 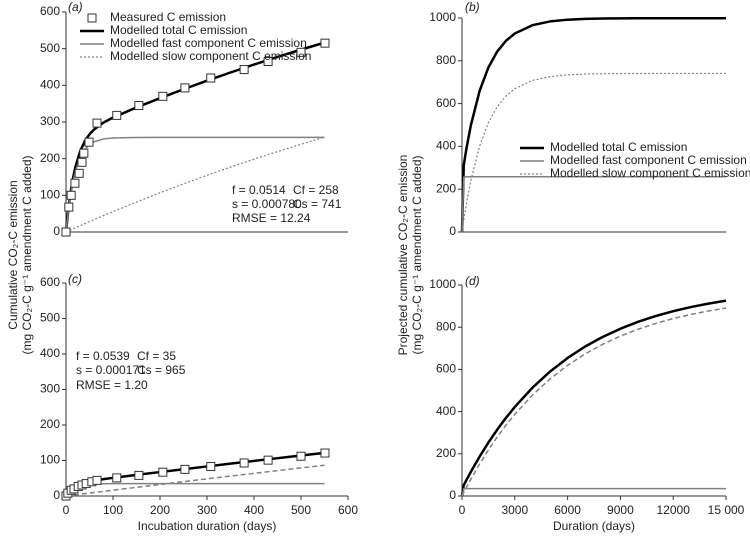 What do you see at coordinates (168, 17) in the screenshot?
I see `legend-label: Measured C emission` at bounding box center [168, 17].